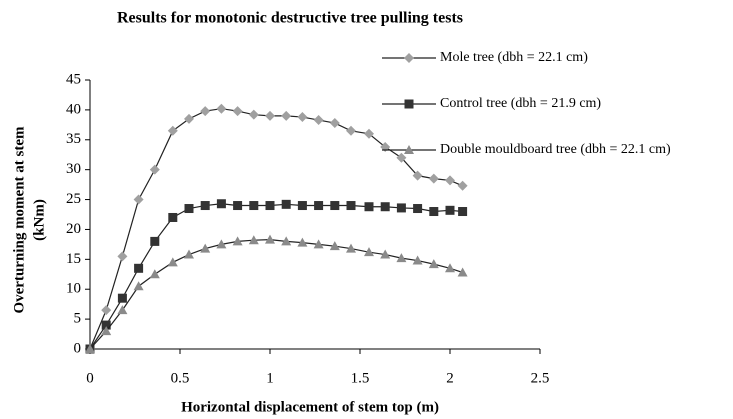  Describe the element at coordinates (450, 378) in the screenshot. I see `x-tick-label: 2` at that location.